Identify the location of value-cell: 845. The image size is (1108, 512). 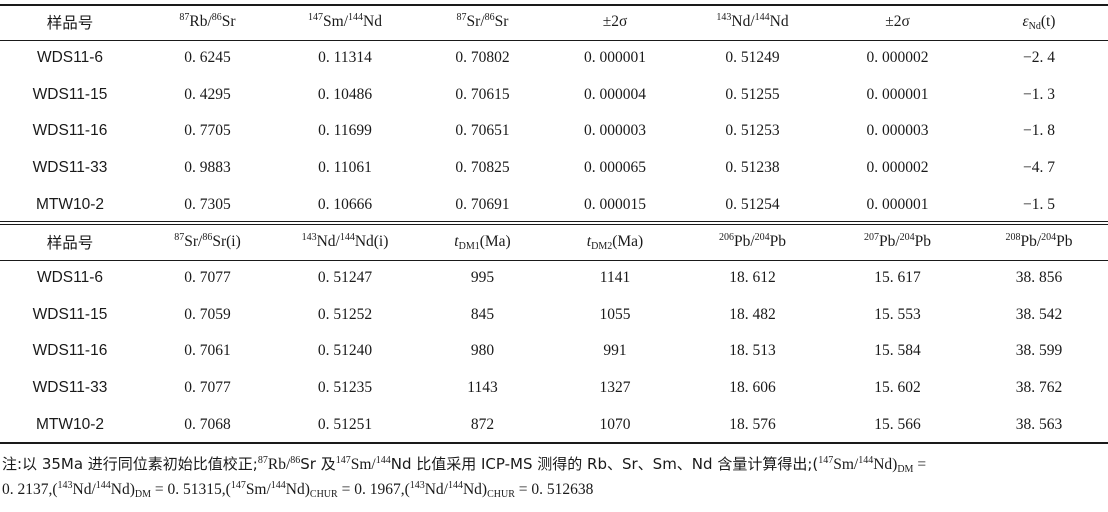
(482, 314).